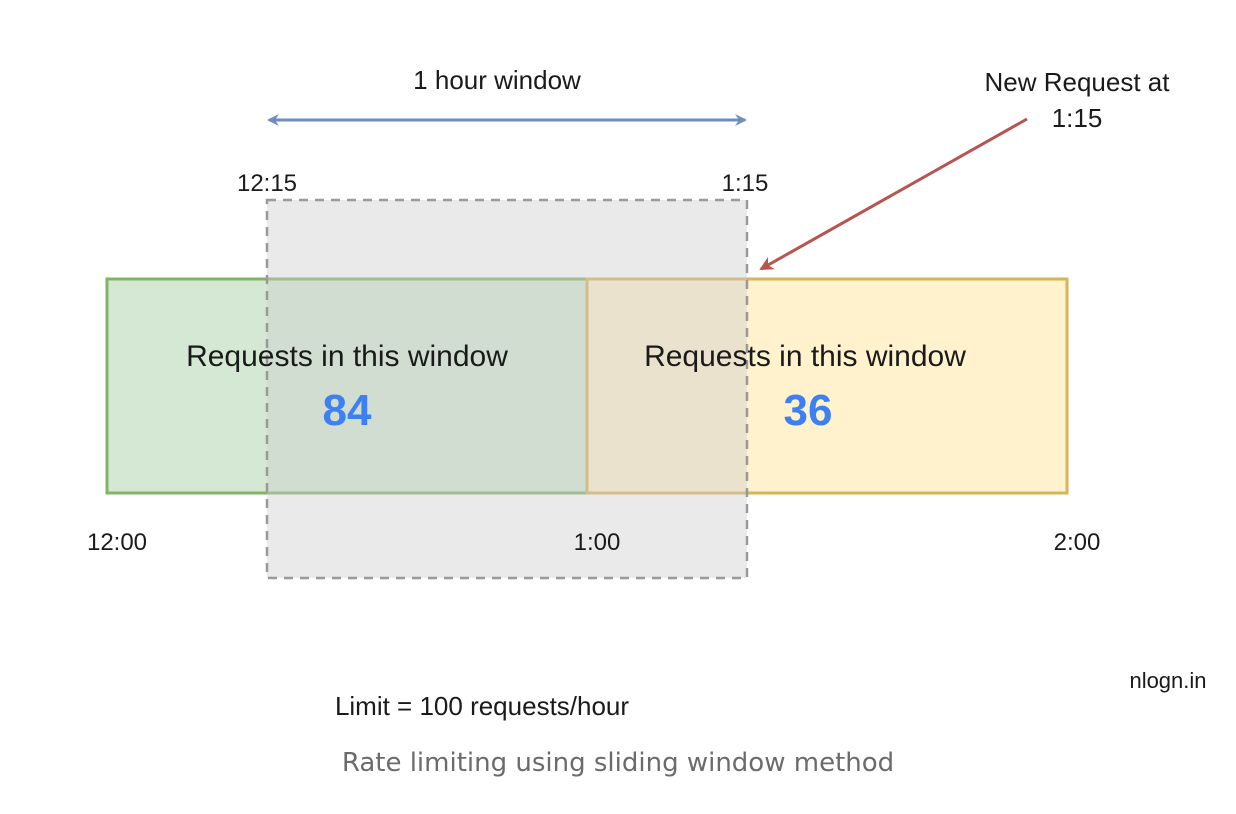  I want to click on new-request-label-line1: New Request at, so click(1078, 82).